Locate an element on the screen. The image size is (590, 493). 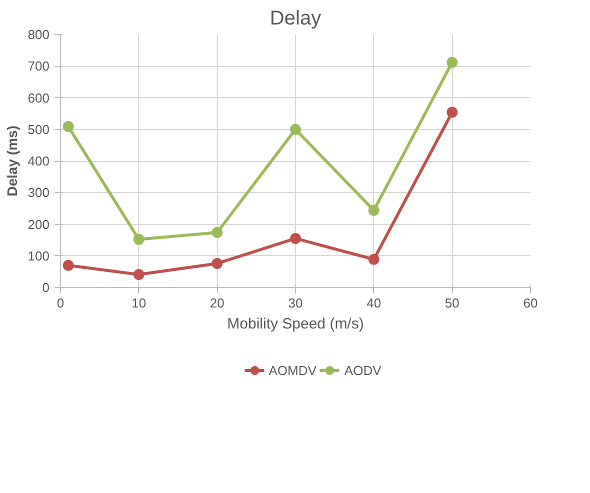
legend-label: AOMDV is located at coordinates (292, 370).